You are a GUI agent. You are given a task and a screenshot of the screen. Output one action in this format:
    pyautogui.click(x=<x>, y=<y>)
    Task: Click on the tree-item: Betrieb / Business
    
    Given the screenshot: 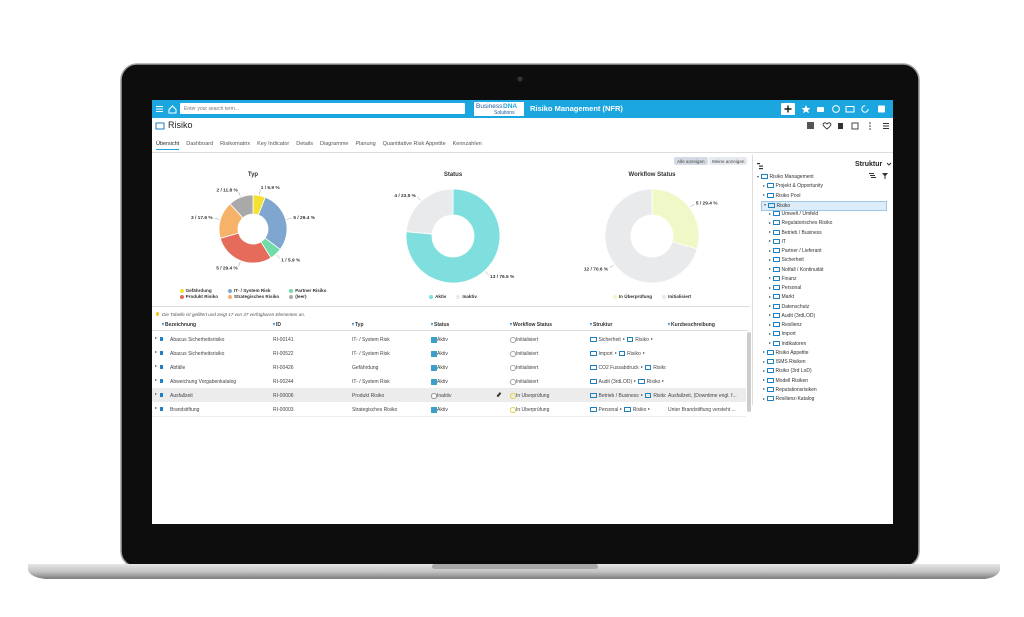 What is the action you would take?
    pyautogui.click(x=794, y=233)
    